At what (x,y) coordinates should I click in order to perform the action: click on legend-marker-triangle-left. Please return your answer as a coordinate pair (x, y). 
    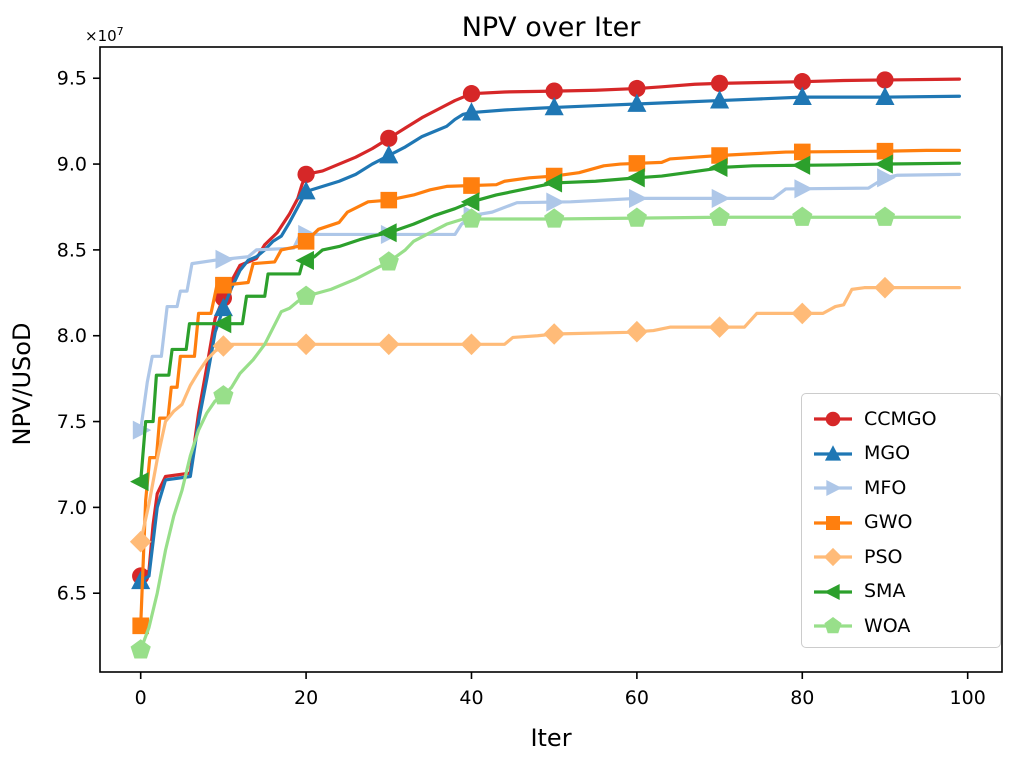
    Looking at the image, I should click on (832, 591).